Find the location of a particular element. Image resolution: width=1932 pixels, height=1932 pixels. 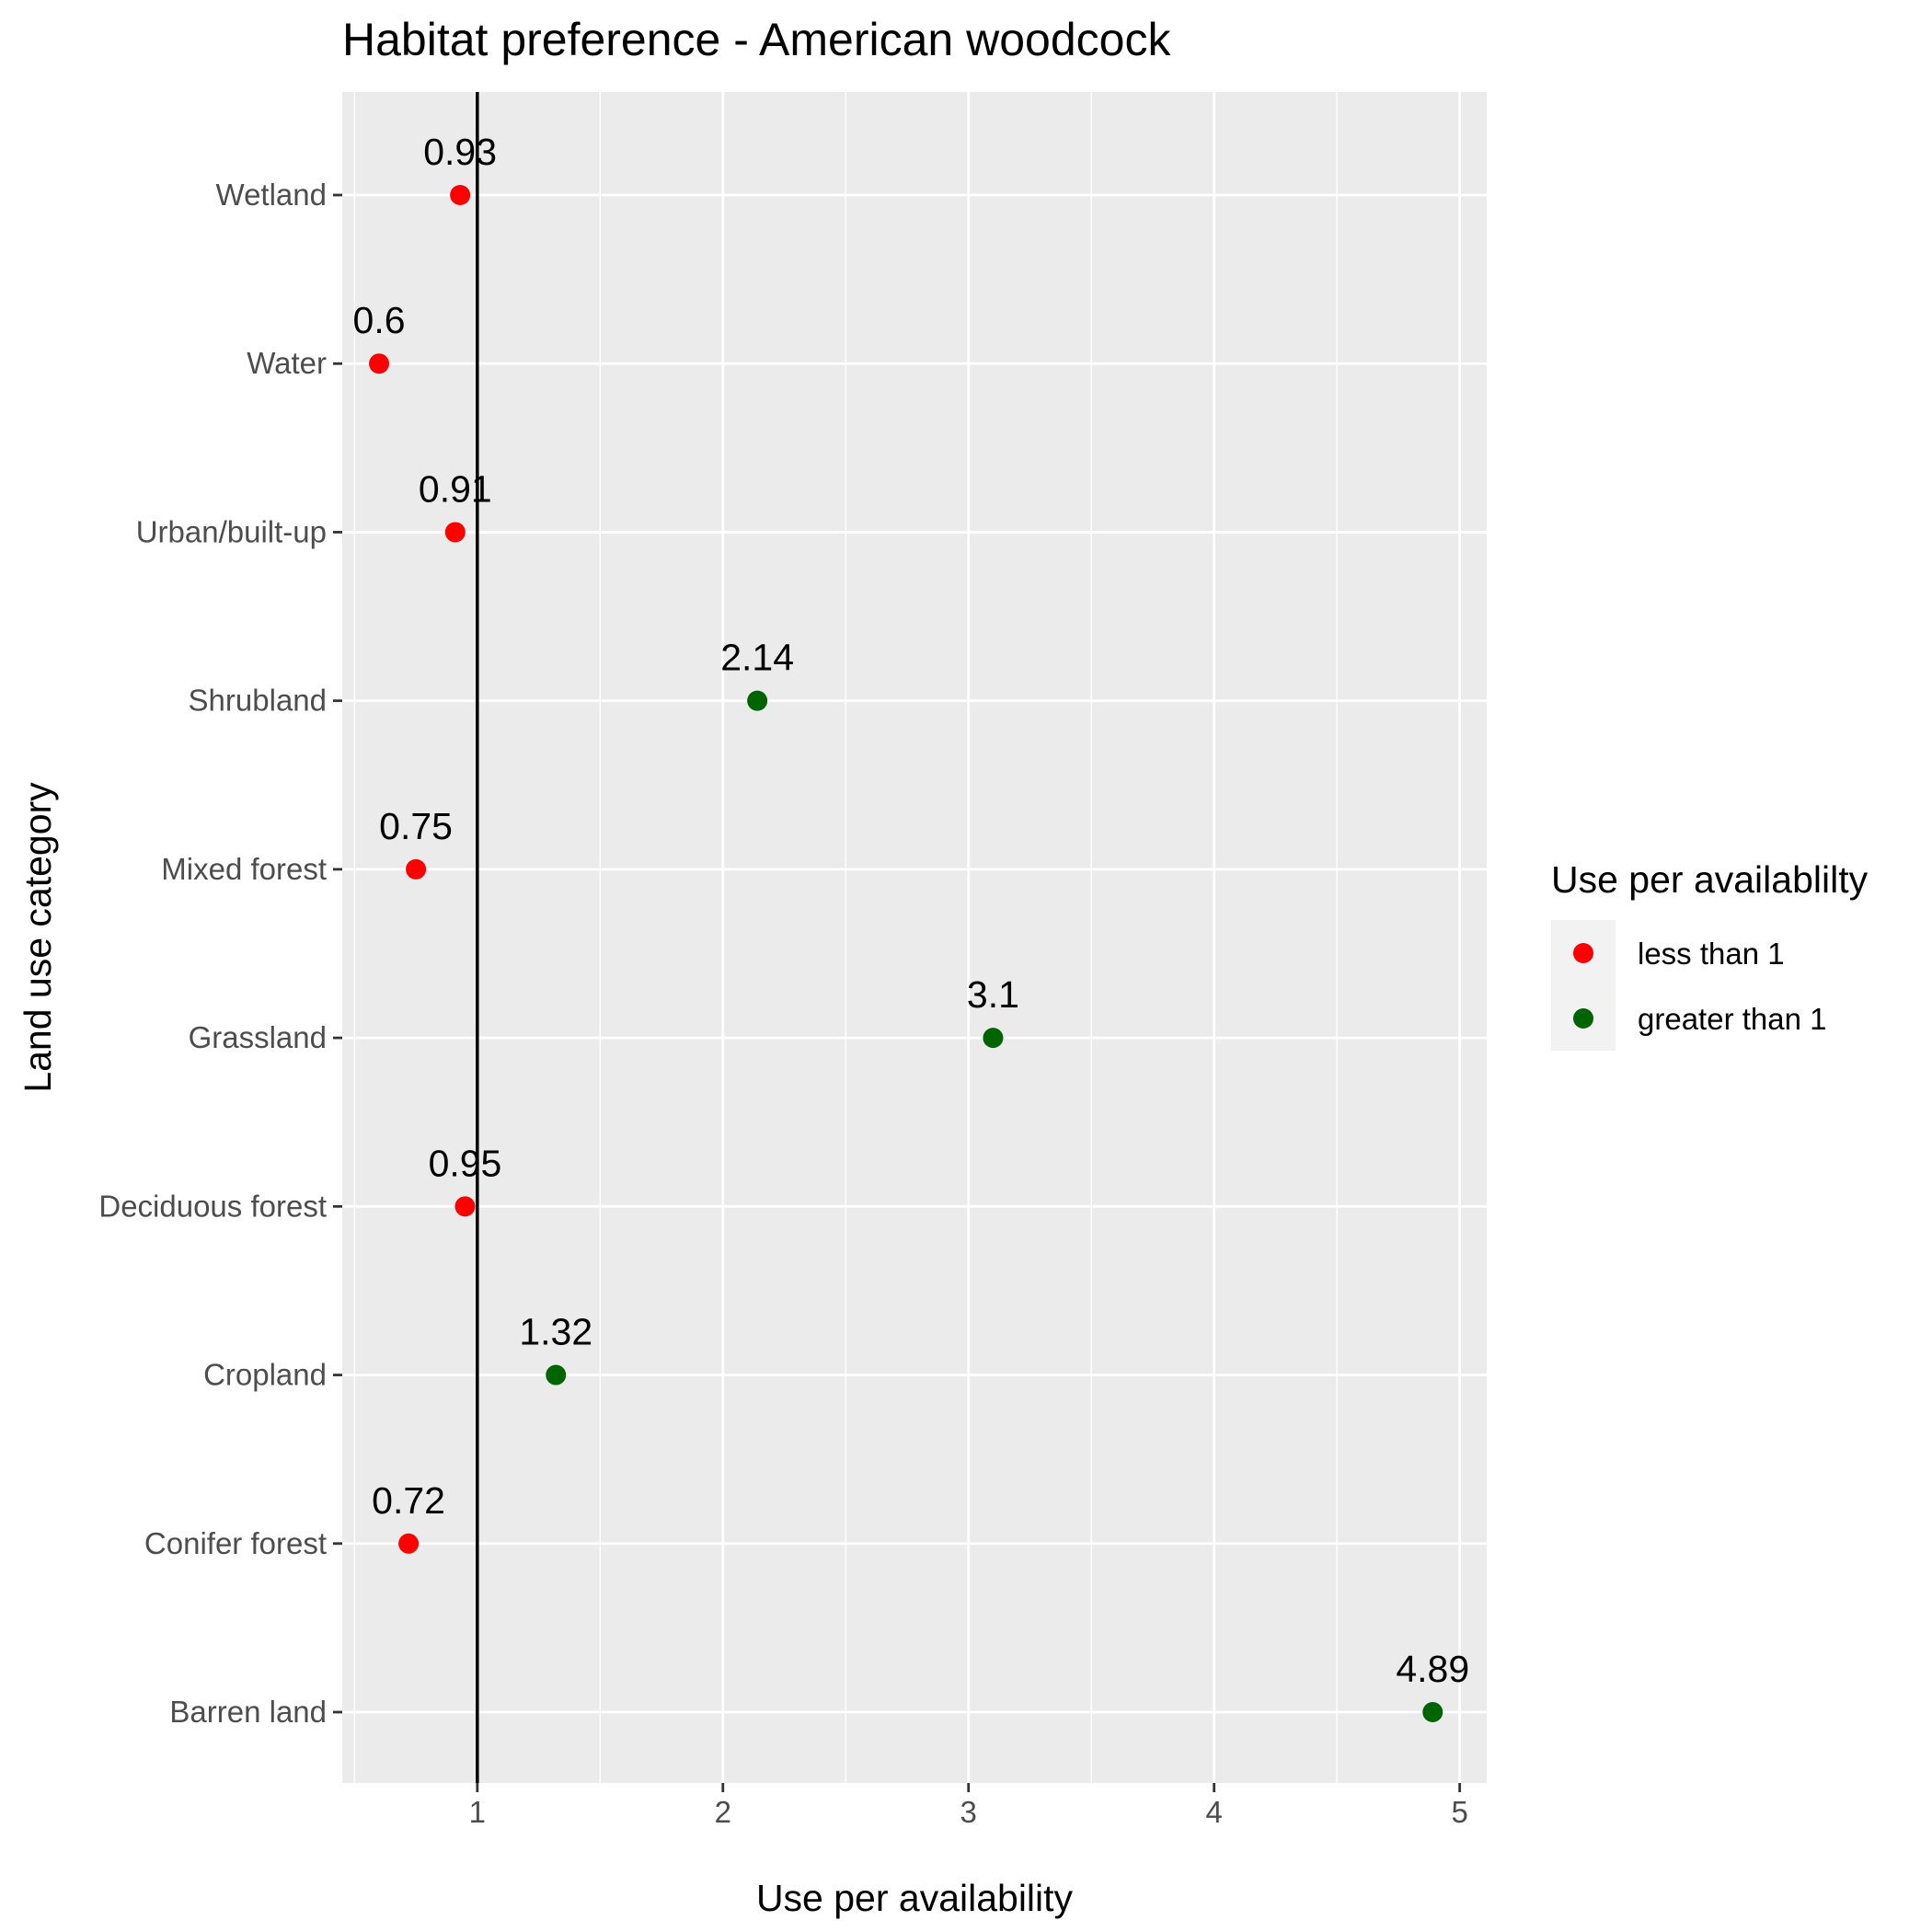

chart-title: Habitat preference - American woodcock is located at coordinates (756, 39).